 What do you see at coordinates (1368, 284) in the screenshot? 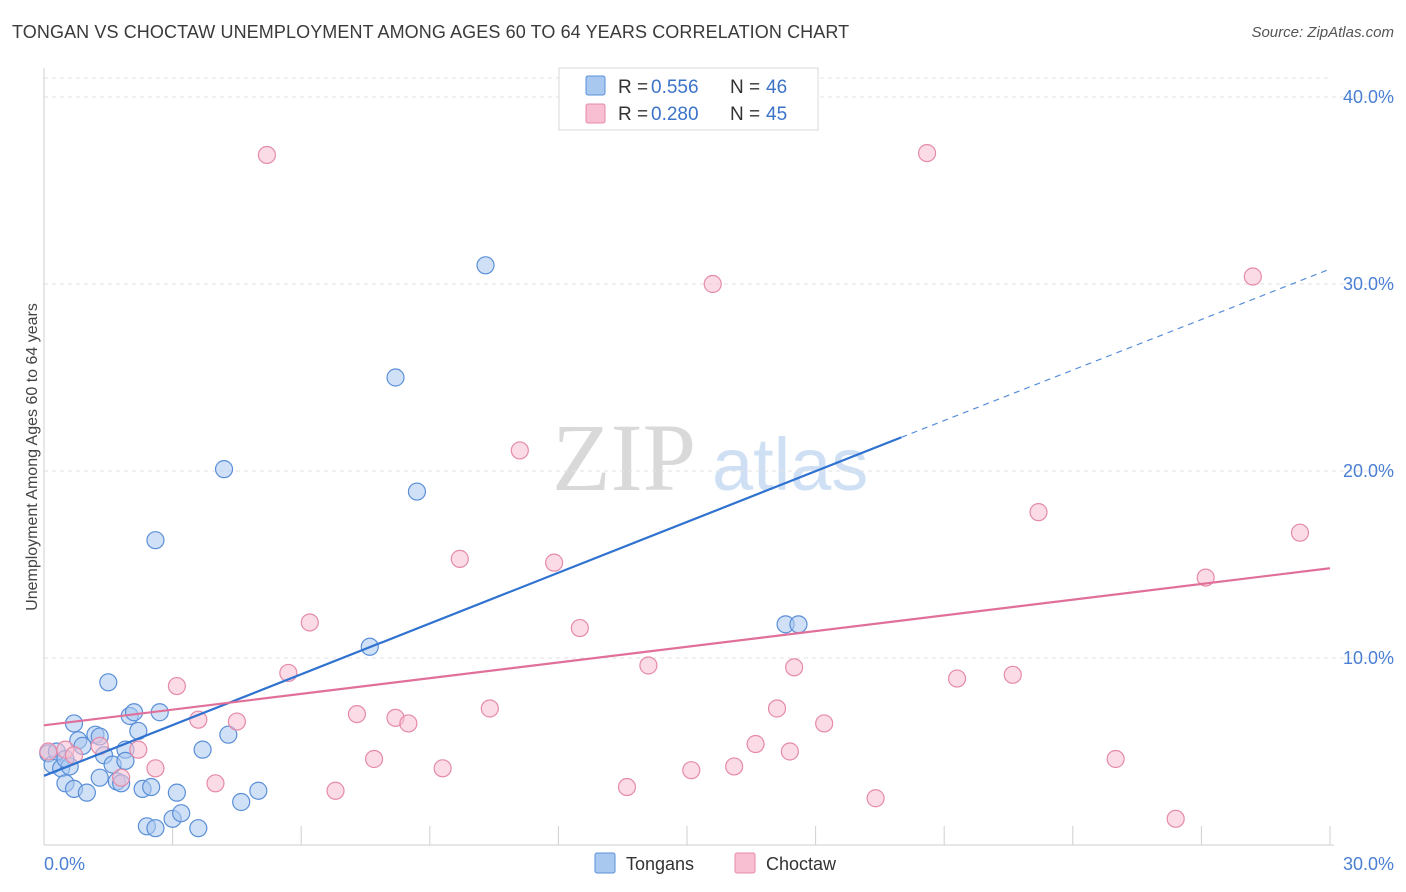
I see `y-tick-label-2: 30.0%` at bounding box center [1368, 284].